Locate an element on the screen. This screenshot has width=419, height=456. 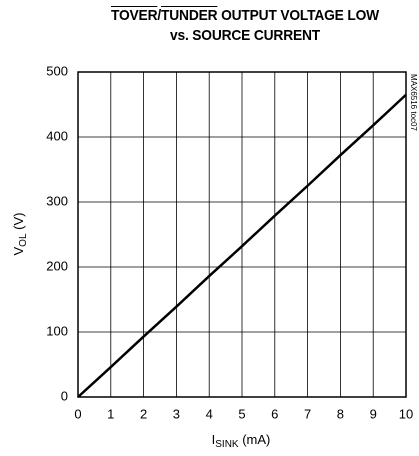
x-tick-label: 5 is located at coordinates (241, 413).